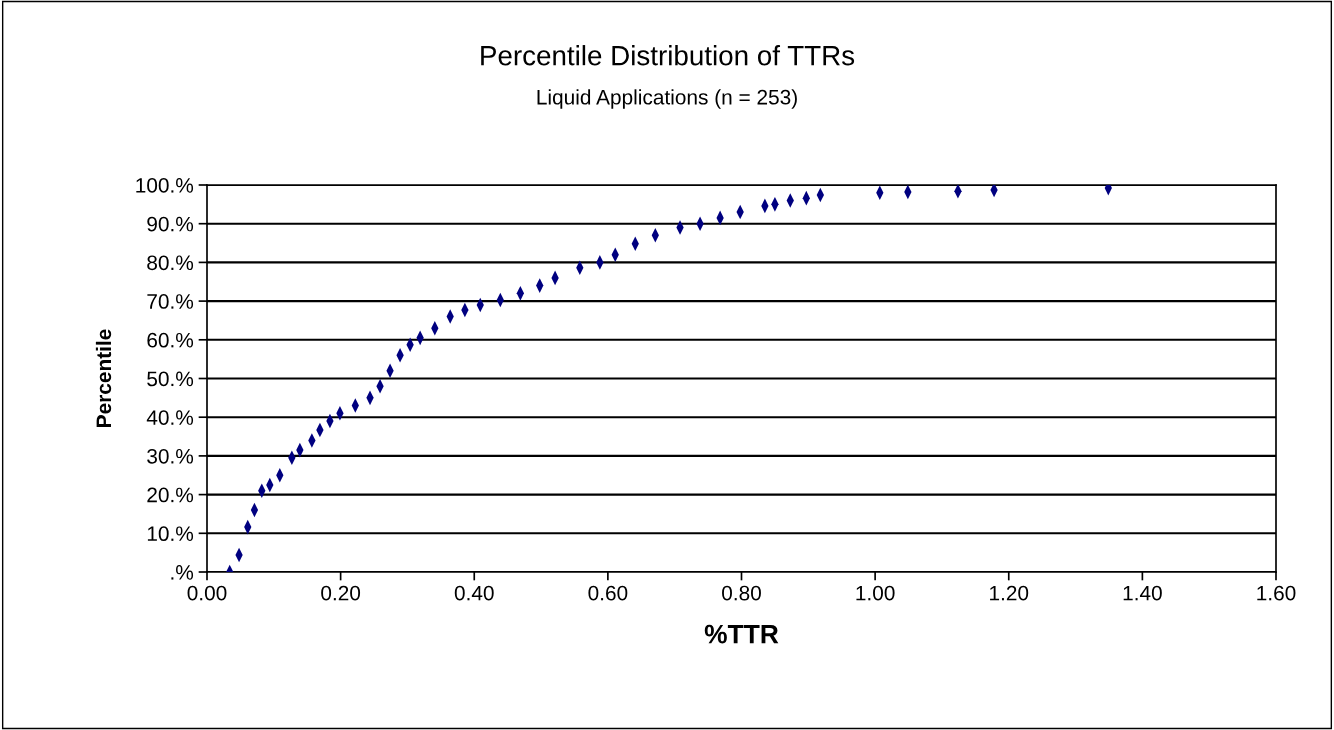 This screenshot has height=730, width=1334. I want to click on x-tick-label: 1.00, so click(875, 593).